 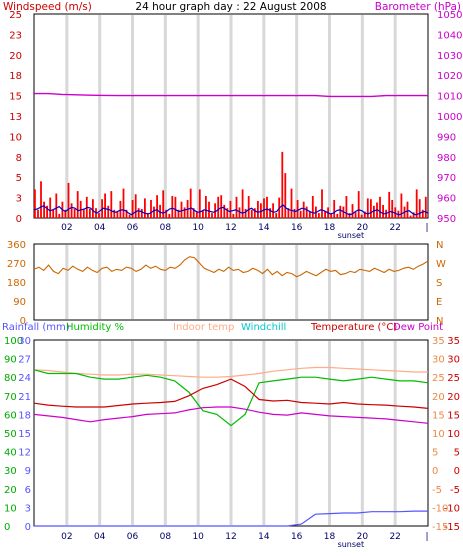 What do you see at coordinates (16, 264) in the screenshot?
I see `direction-tick-label: 270` at bounding box center [16, 264].